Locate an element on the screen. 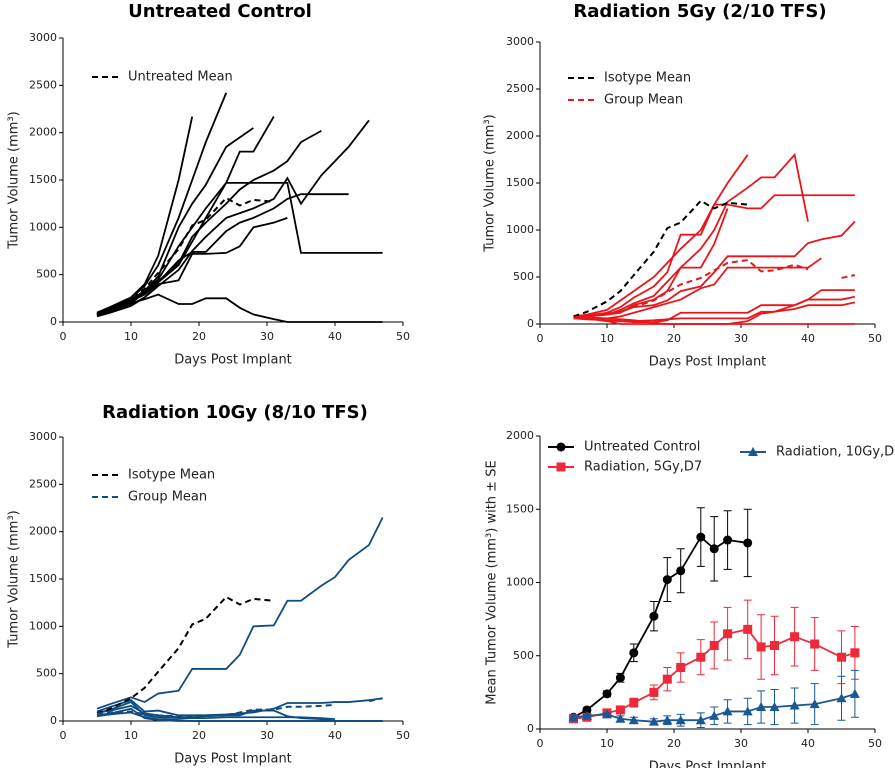 The width and height of the screenshot is (895, 768). y-axis-label: Mean Tumor Volume (mm³) with ± SE is located at coordinates (492, 582).